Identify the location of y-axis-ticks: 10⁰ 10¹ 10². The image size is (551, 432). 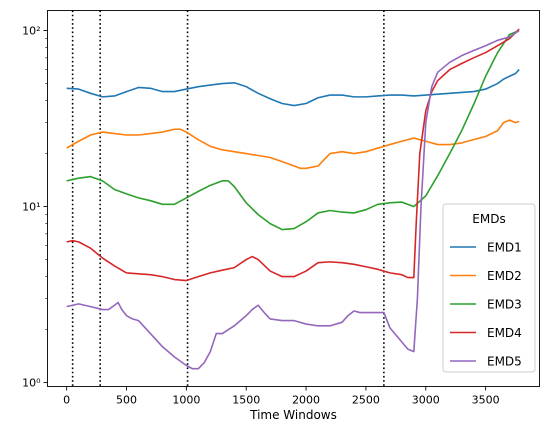
(35, 207).